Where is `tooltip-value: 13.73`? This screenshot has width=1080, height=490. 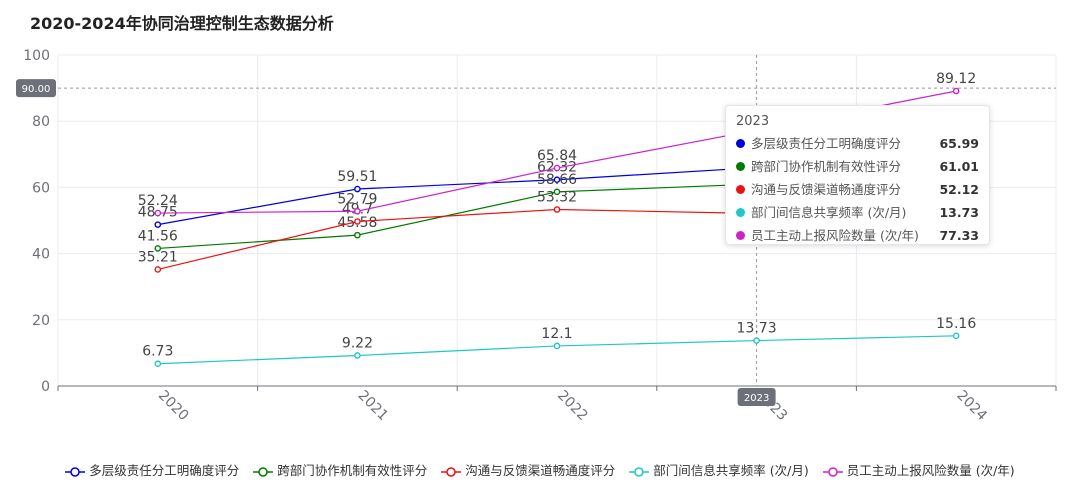 tooltip-value: 13.73 is located at coordinates (959, 212).